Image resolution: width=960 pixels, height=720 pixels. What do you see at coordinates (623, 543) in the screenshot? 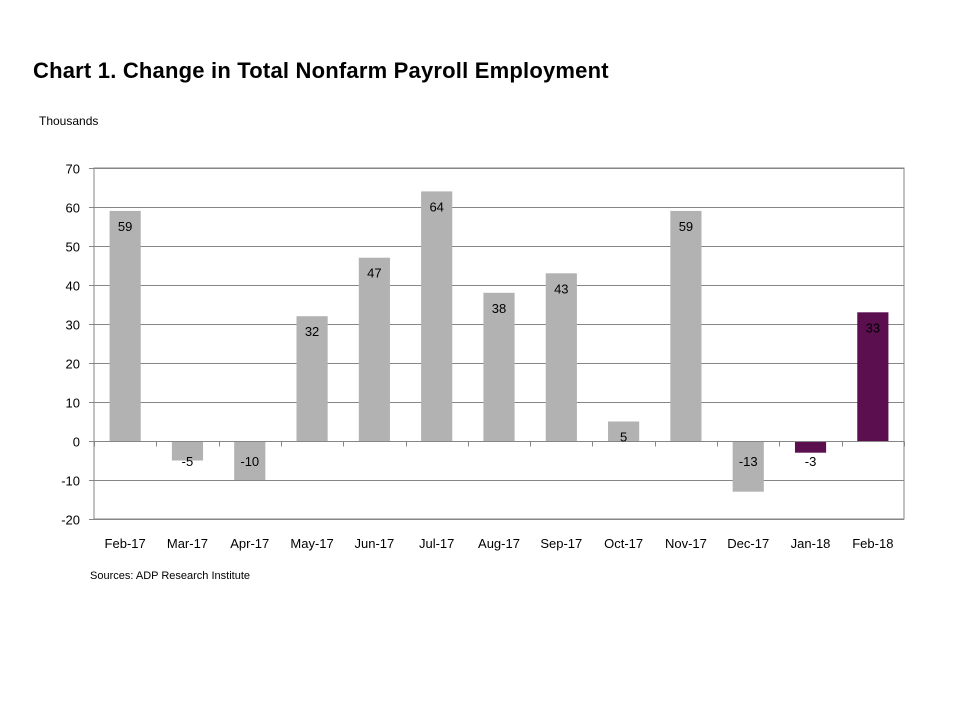
I see `x-tick-label: Oct-17` at bounding box center [623, 543].